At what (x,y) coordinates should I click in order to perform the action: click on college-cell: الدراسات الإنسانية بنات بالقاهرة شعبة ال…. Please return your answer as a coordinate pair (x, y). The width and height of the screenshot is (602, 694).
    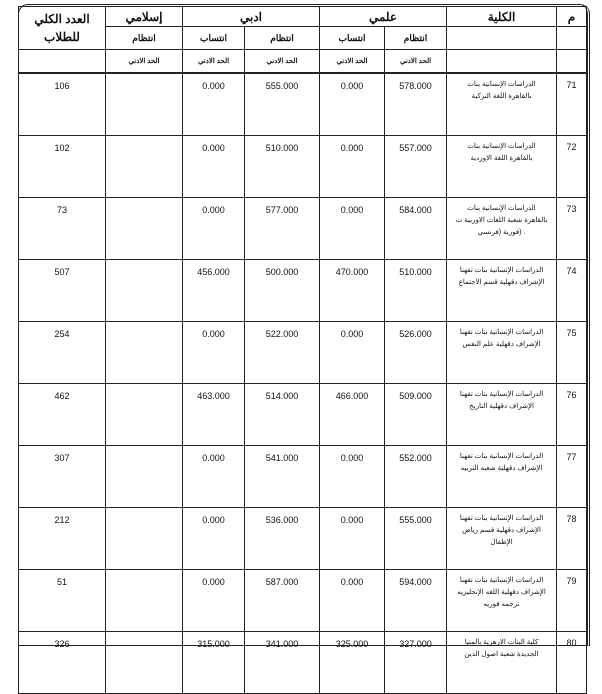
    Looking at the image, I should click on (502, 228).